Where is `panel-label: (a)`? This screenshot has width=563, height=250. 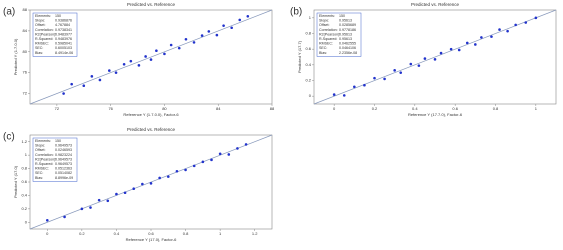 panel-label: (a) is located at coordinates (9, 12).